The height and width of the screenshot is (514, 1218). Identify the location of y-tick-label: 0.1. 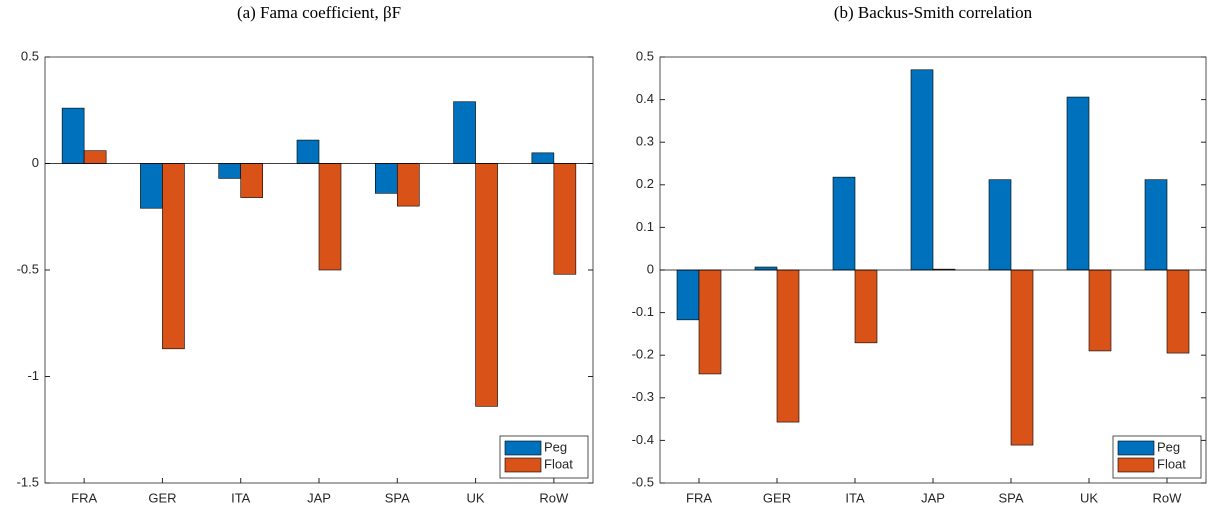
(645, 226).